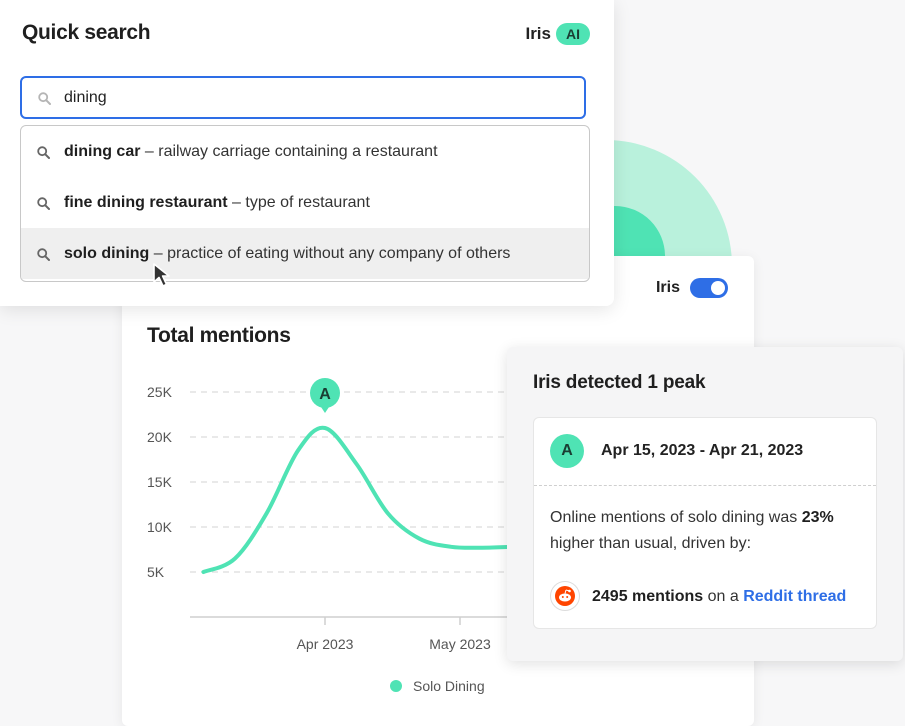 The image size is (905, 726). I want to click on peak-date-range: Apr 15, 2023 - Apr 21, 2023, so click(702, 450).